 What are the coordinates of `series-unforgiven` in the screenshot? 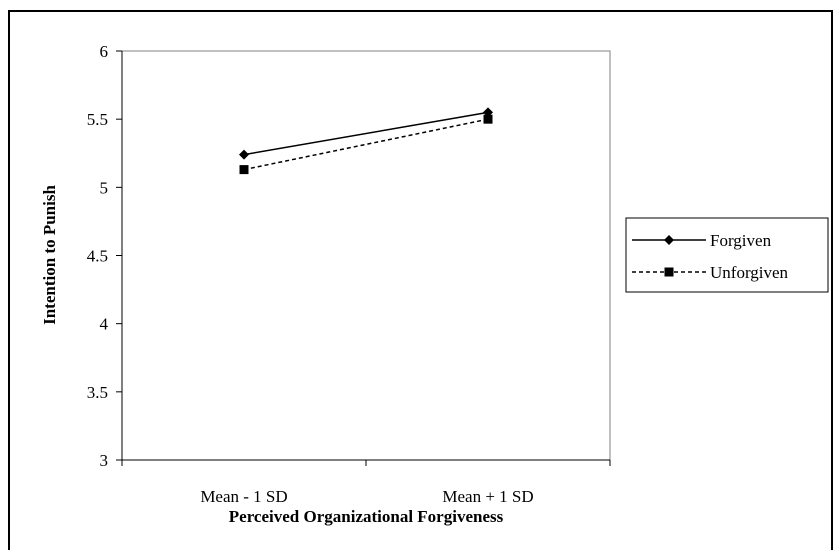 It's located at (366, 144).